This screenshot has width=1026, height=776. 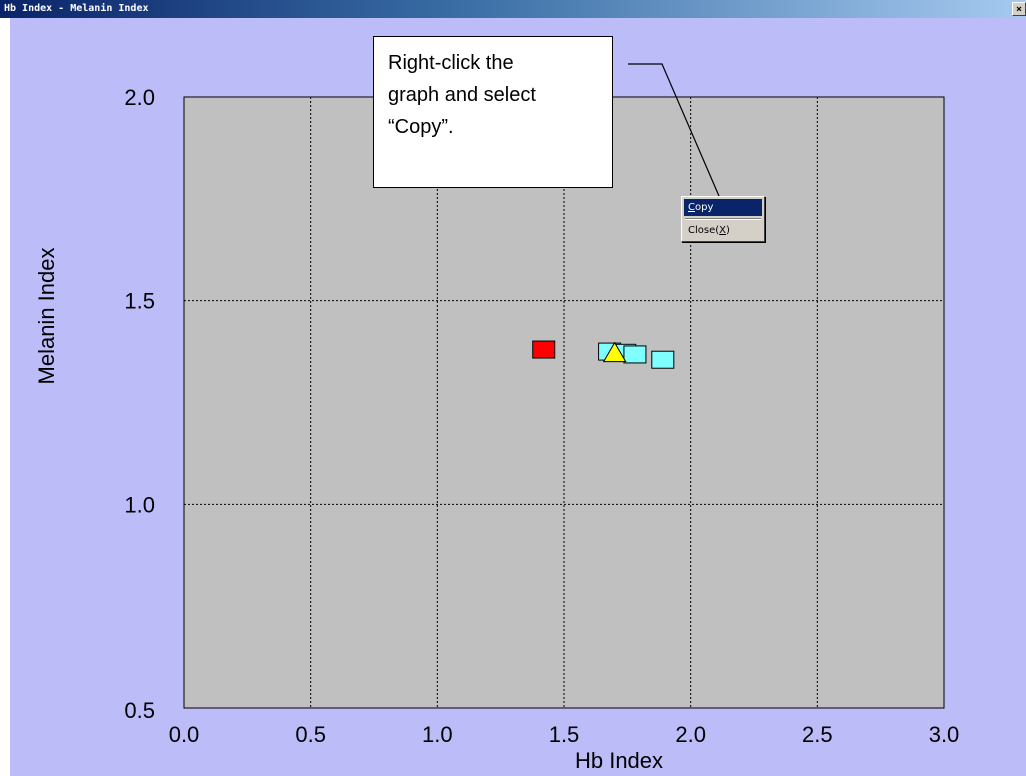 I want to click on callout-line-3: “Copy”., so click(x=421, y=127).